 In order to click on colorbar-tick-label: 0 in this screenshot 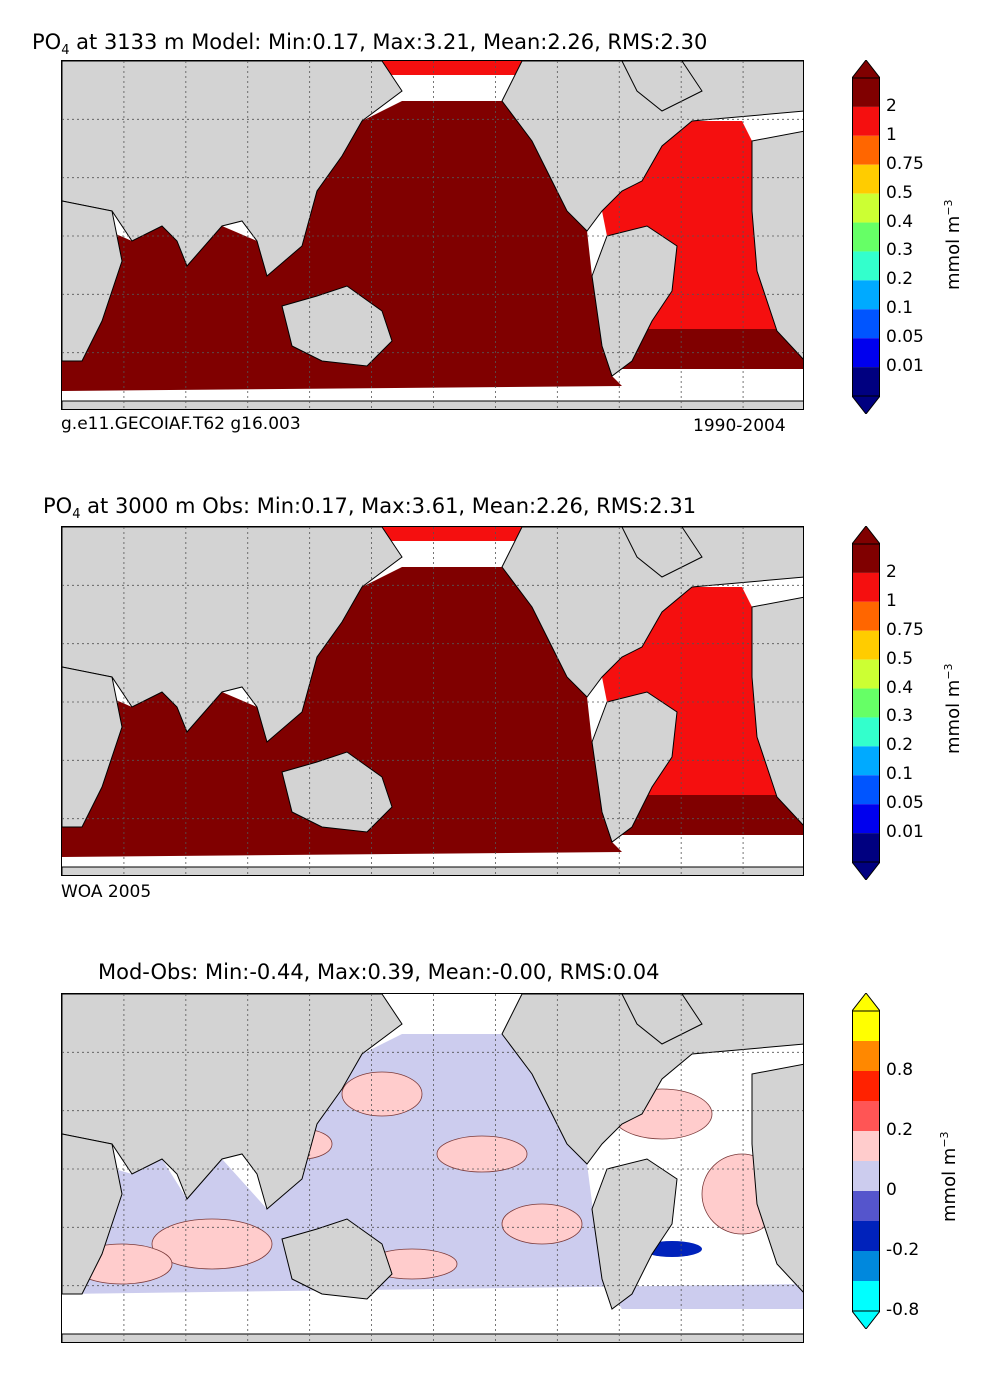, I will do `click(891, 1190)`.